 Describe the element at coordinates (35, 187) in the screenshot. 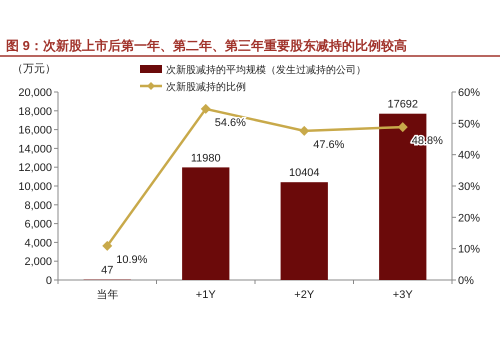

I see `y-tick-label: 10,000` at that location.